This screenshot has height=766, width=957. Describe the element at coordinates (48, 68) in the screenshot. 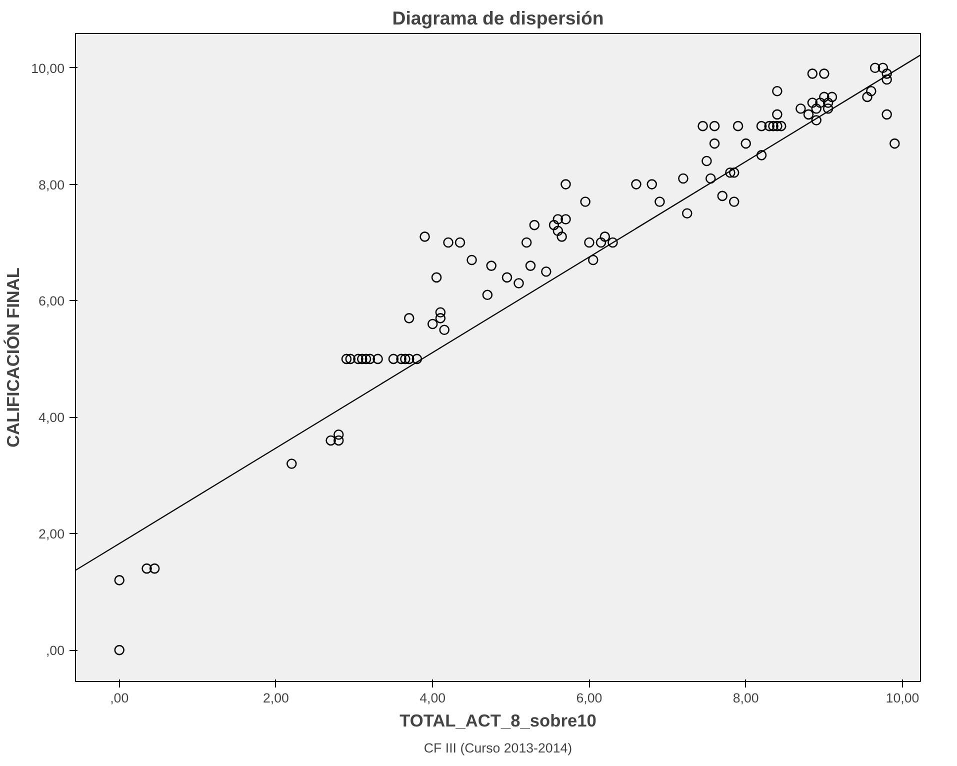

I see `y-tick-label: 10,00` at that location.